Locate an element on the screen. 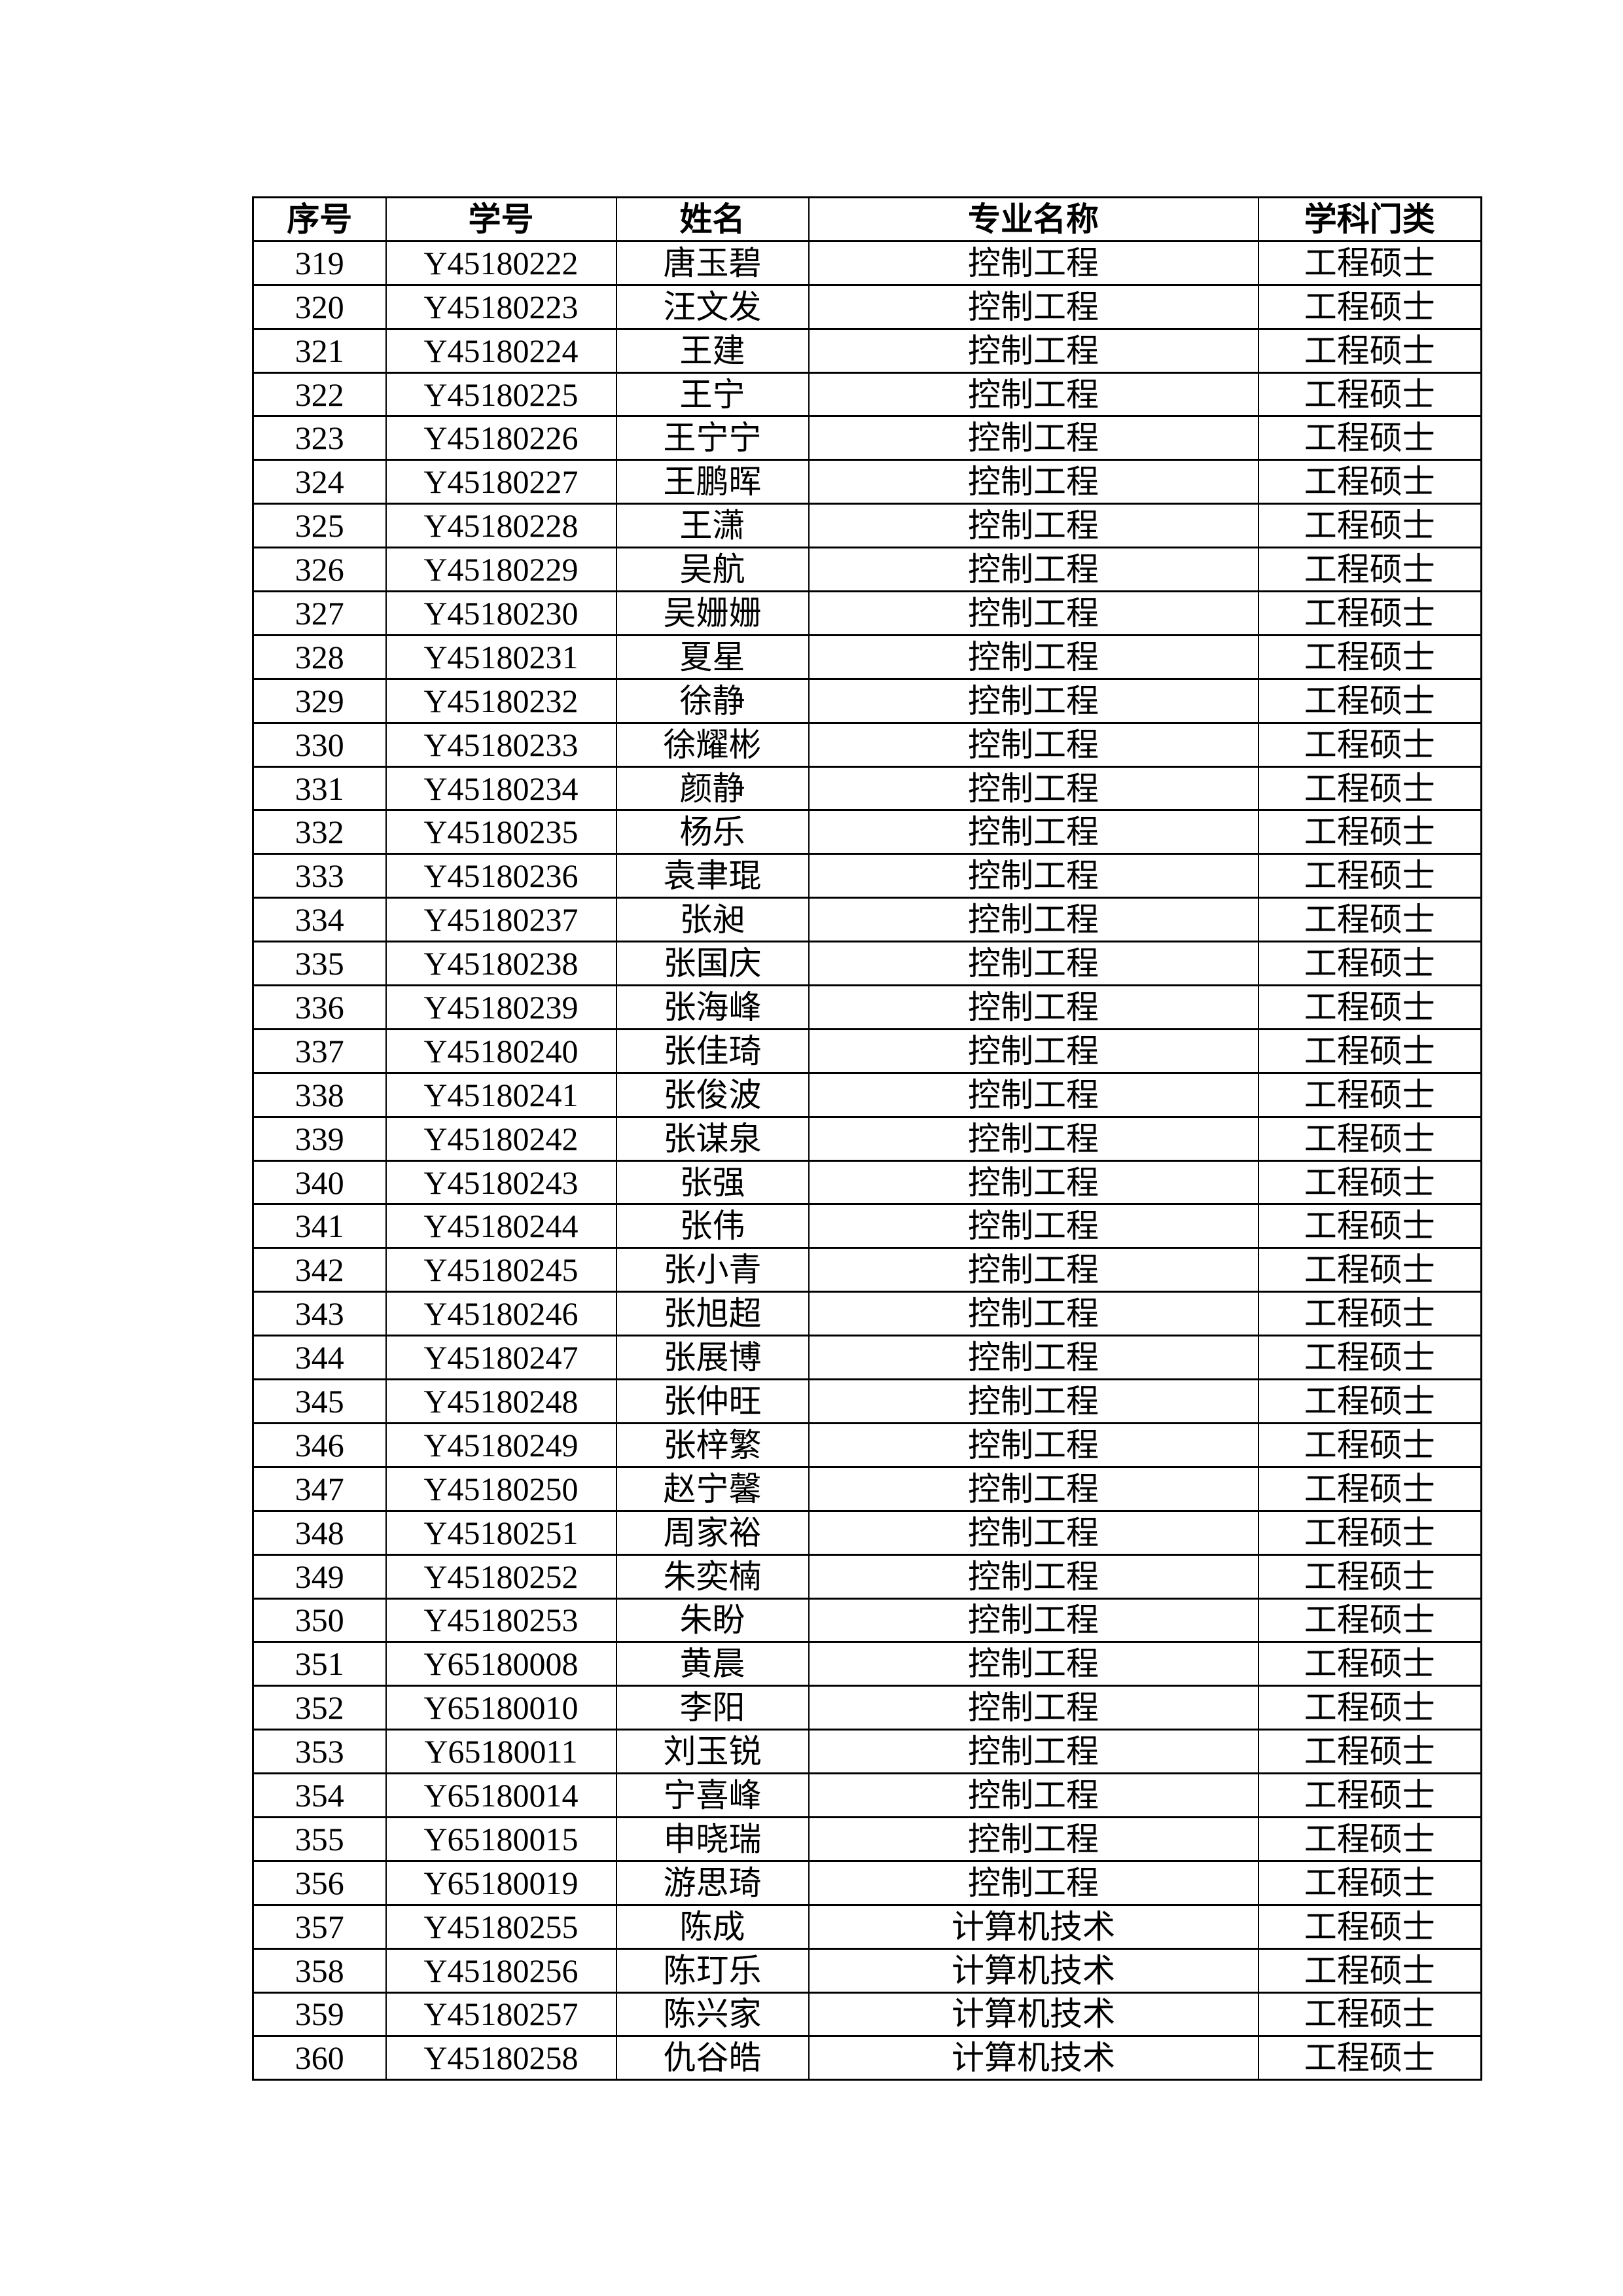 The height and width of the screenshot is (2296, 1623). cell-name: 张梓繁 is located at coordinates (713, 1445).